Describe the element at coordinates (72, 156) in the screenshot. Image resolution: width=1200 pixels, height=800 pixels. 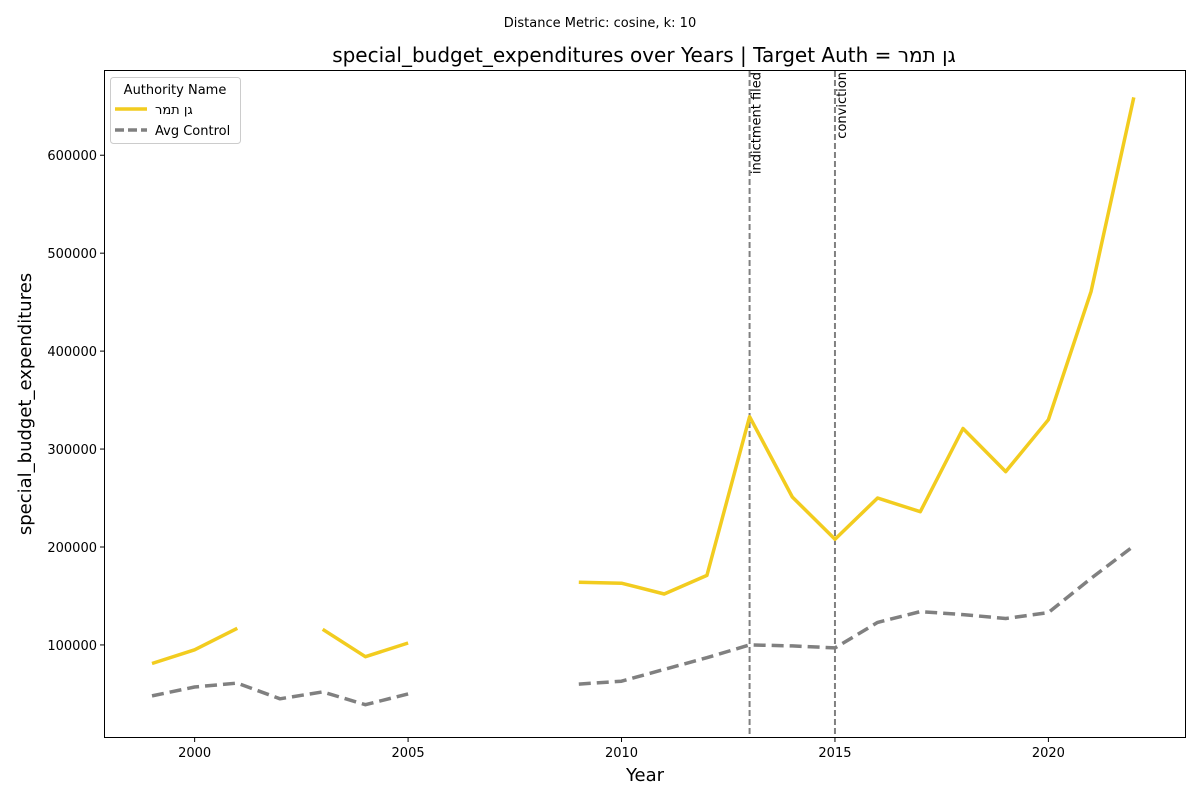
I see `y-tick-label: 600000` at that location.